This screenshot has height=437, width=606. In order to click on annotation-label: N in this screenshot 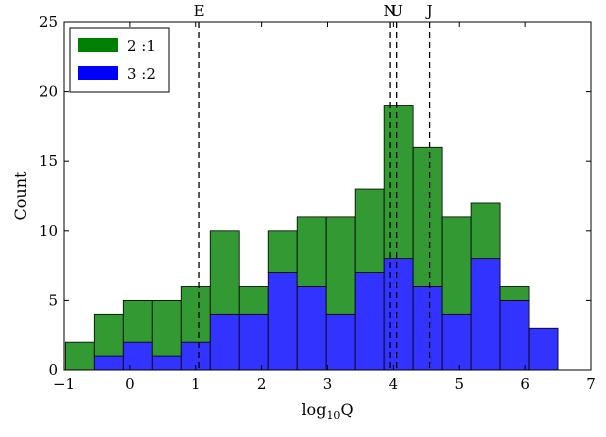, I will do `click(390, 11)`.